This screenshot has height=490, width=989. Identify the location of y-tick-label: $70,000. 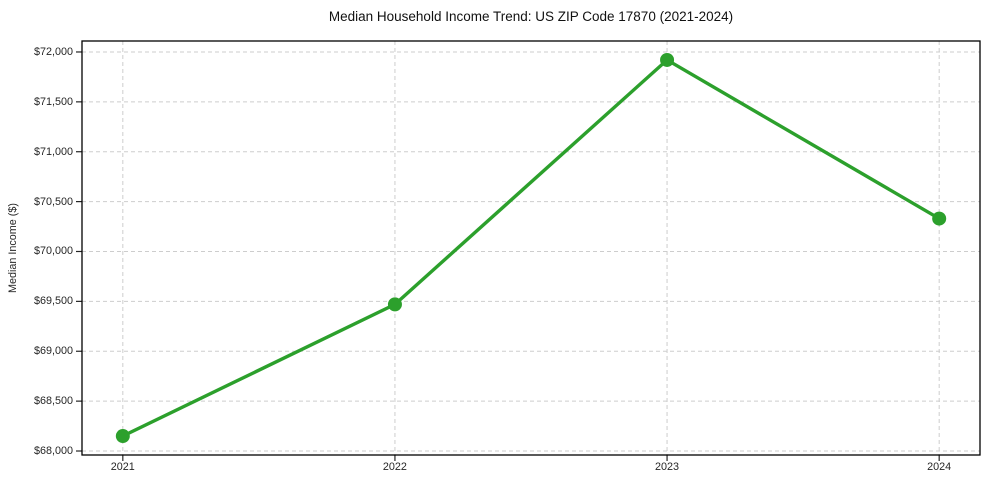
(53, 251).